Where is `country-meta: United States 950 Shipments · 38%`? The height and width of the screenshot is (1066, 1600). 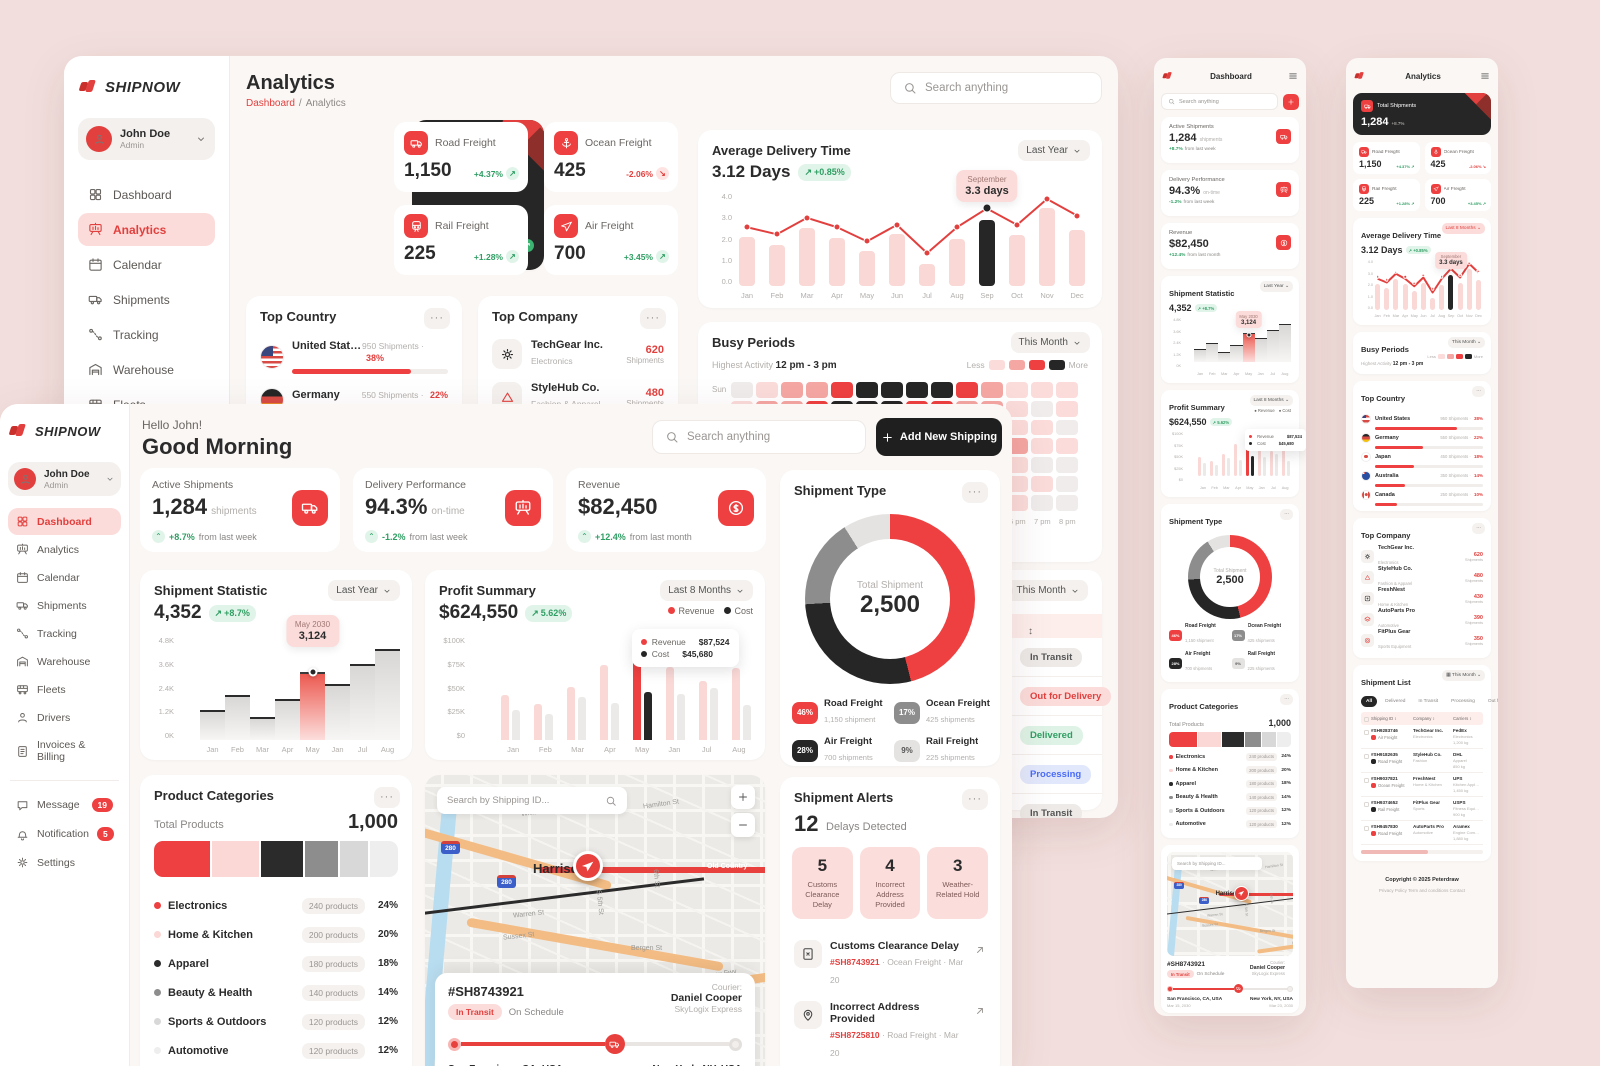 country-meta: United States 950 Shipments · 38% is located at coordinates (1429, 418).